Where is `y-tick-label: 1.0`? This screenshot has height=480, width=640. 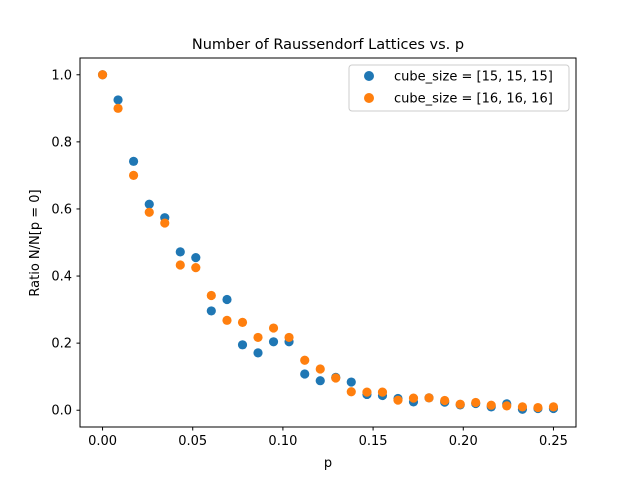 y-tick-label: 1.0 is located at coordinates (61, 75).